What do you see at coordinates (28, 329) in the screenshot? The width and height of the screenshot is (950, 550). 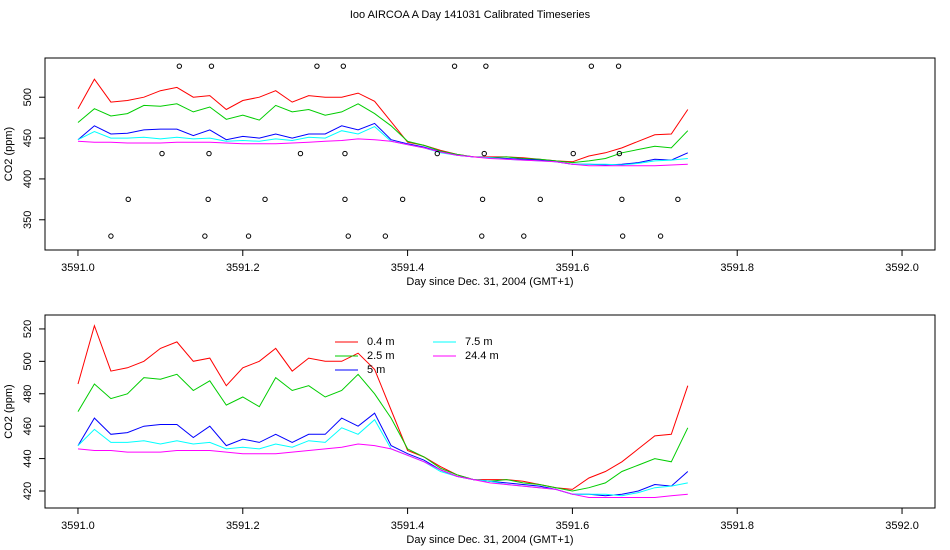 I see `y-tick-label: 520` at bounding box center [28, 329].